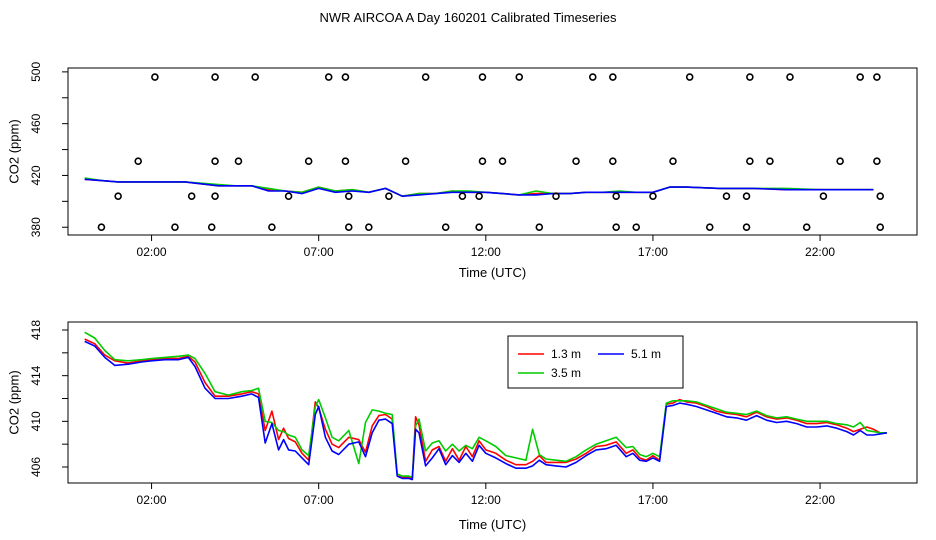 The image size is (936, 540). Describe the element at coordinates (36, 467) in the screenshot. I see `y-tick-label: 406` at that location.